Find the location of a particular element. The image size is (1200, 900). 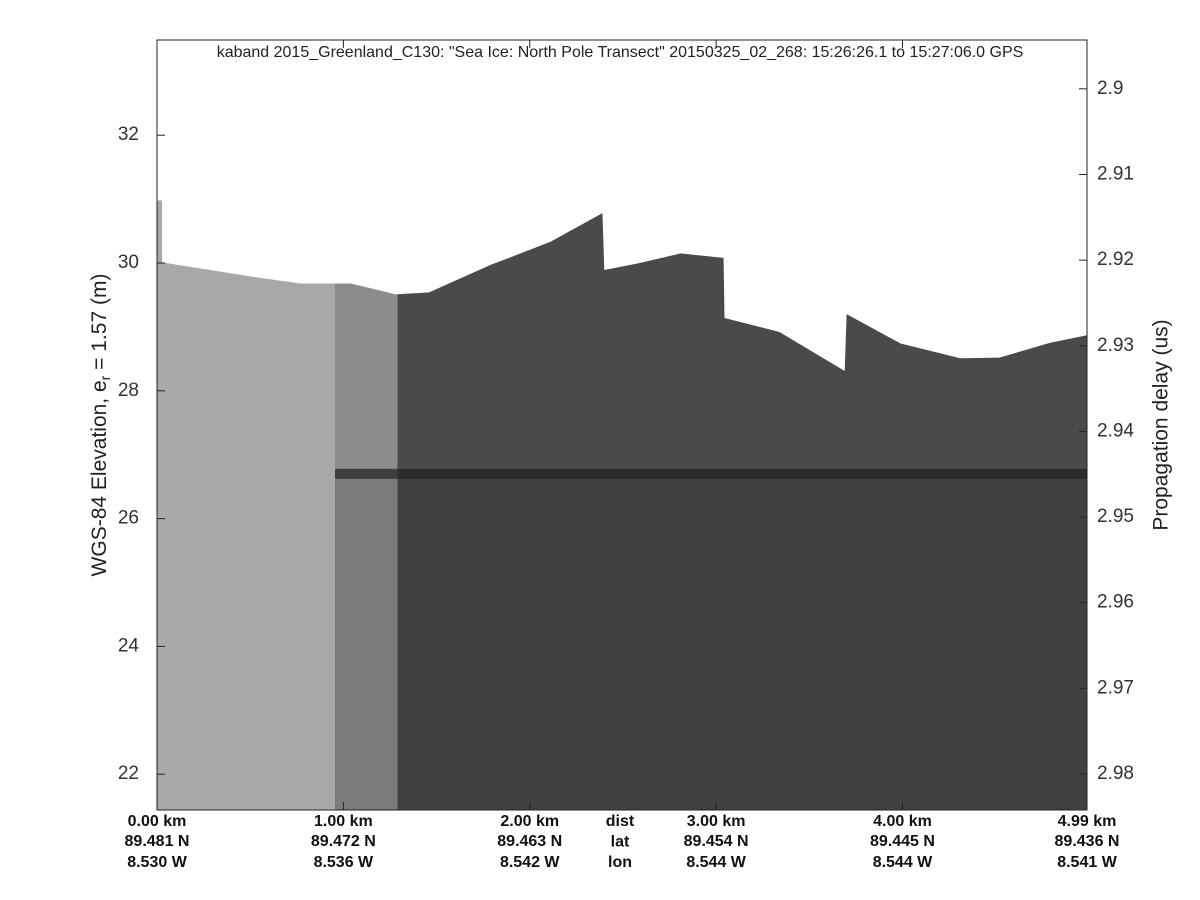

y-tick-label: 24 is located at coordinates (129, 645).